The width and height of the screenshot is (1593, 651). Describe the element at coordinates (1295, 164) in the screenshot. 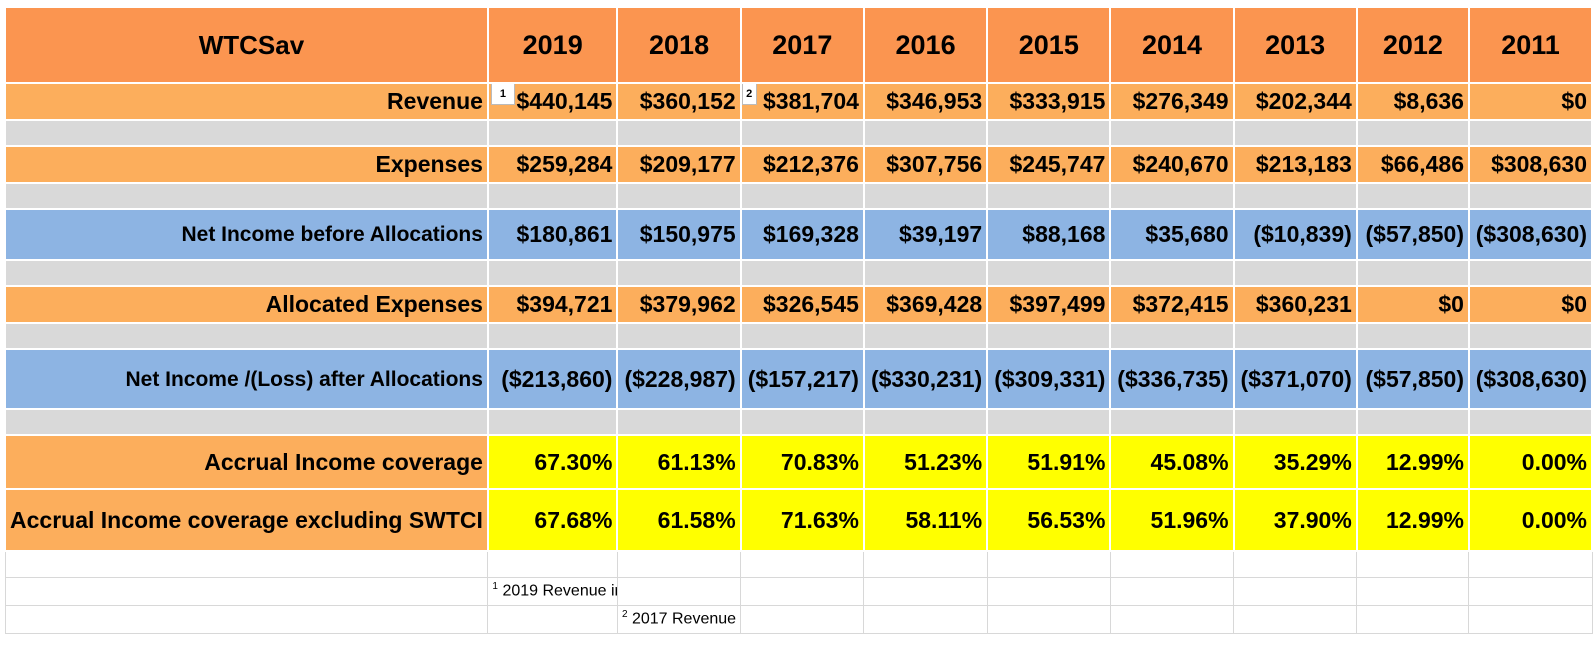

I see `value-cell: $213,183` at that location.